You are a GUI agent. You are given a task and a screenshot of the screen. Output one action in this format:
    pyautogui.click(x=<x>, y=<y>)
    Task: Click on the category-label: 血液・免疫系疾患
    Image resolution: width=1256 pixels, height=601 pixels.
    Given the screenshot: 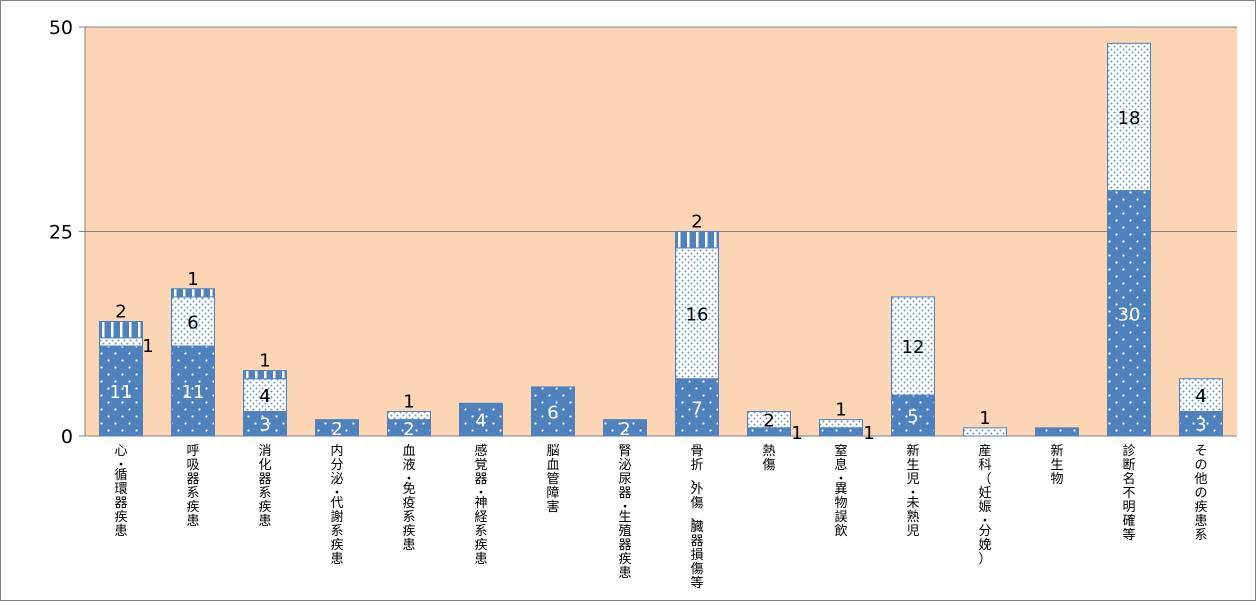 What is the action you would take?
    pyautogui.click(x=408, y=498)
    